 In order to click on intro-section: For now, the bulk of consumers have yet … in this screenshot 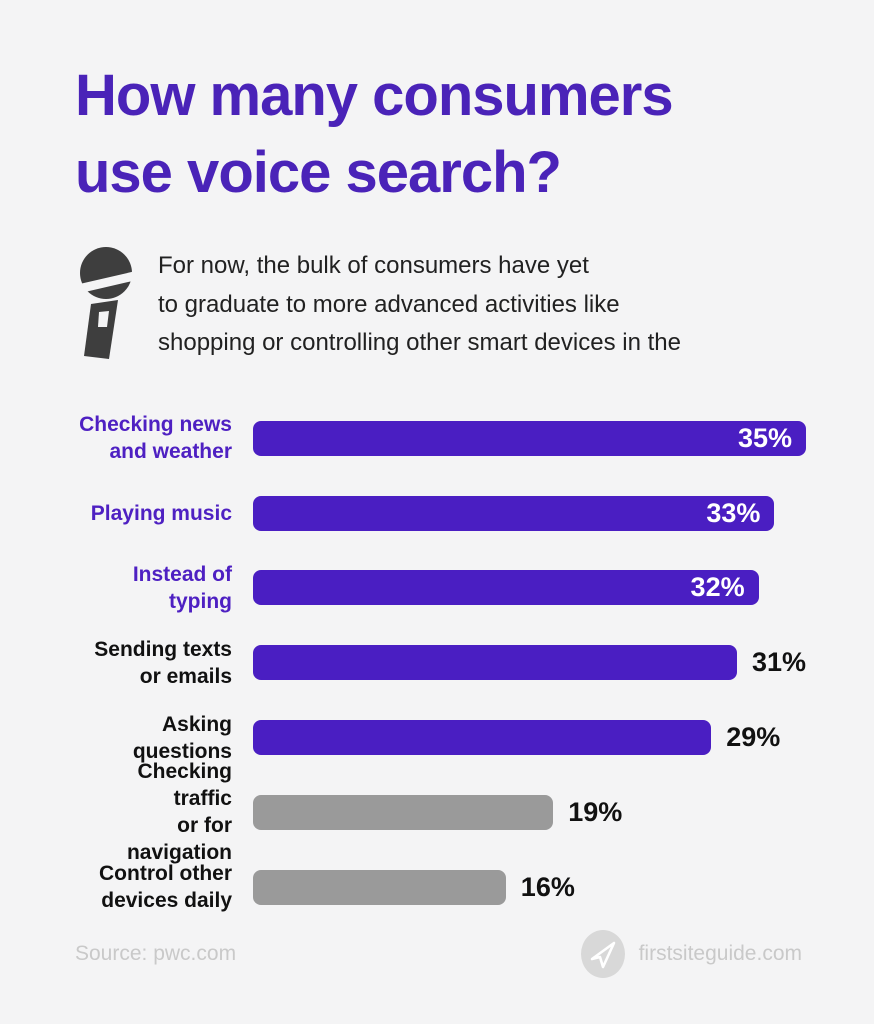, I will do `click(437, 304)`.